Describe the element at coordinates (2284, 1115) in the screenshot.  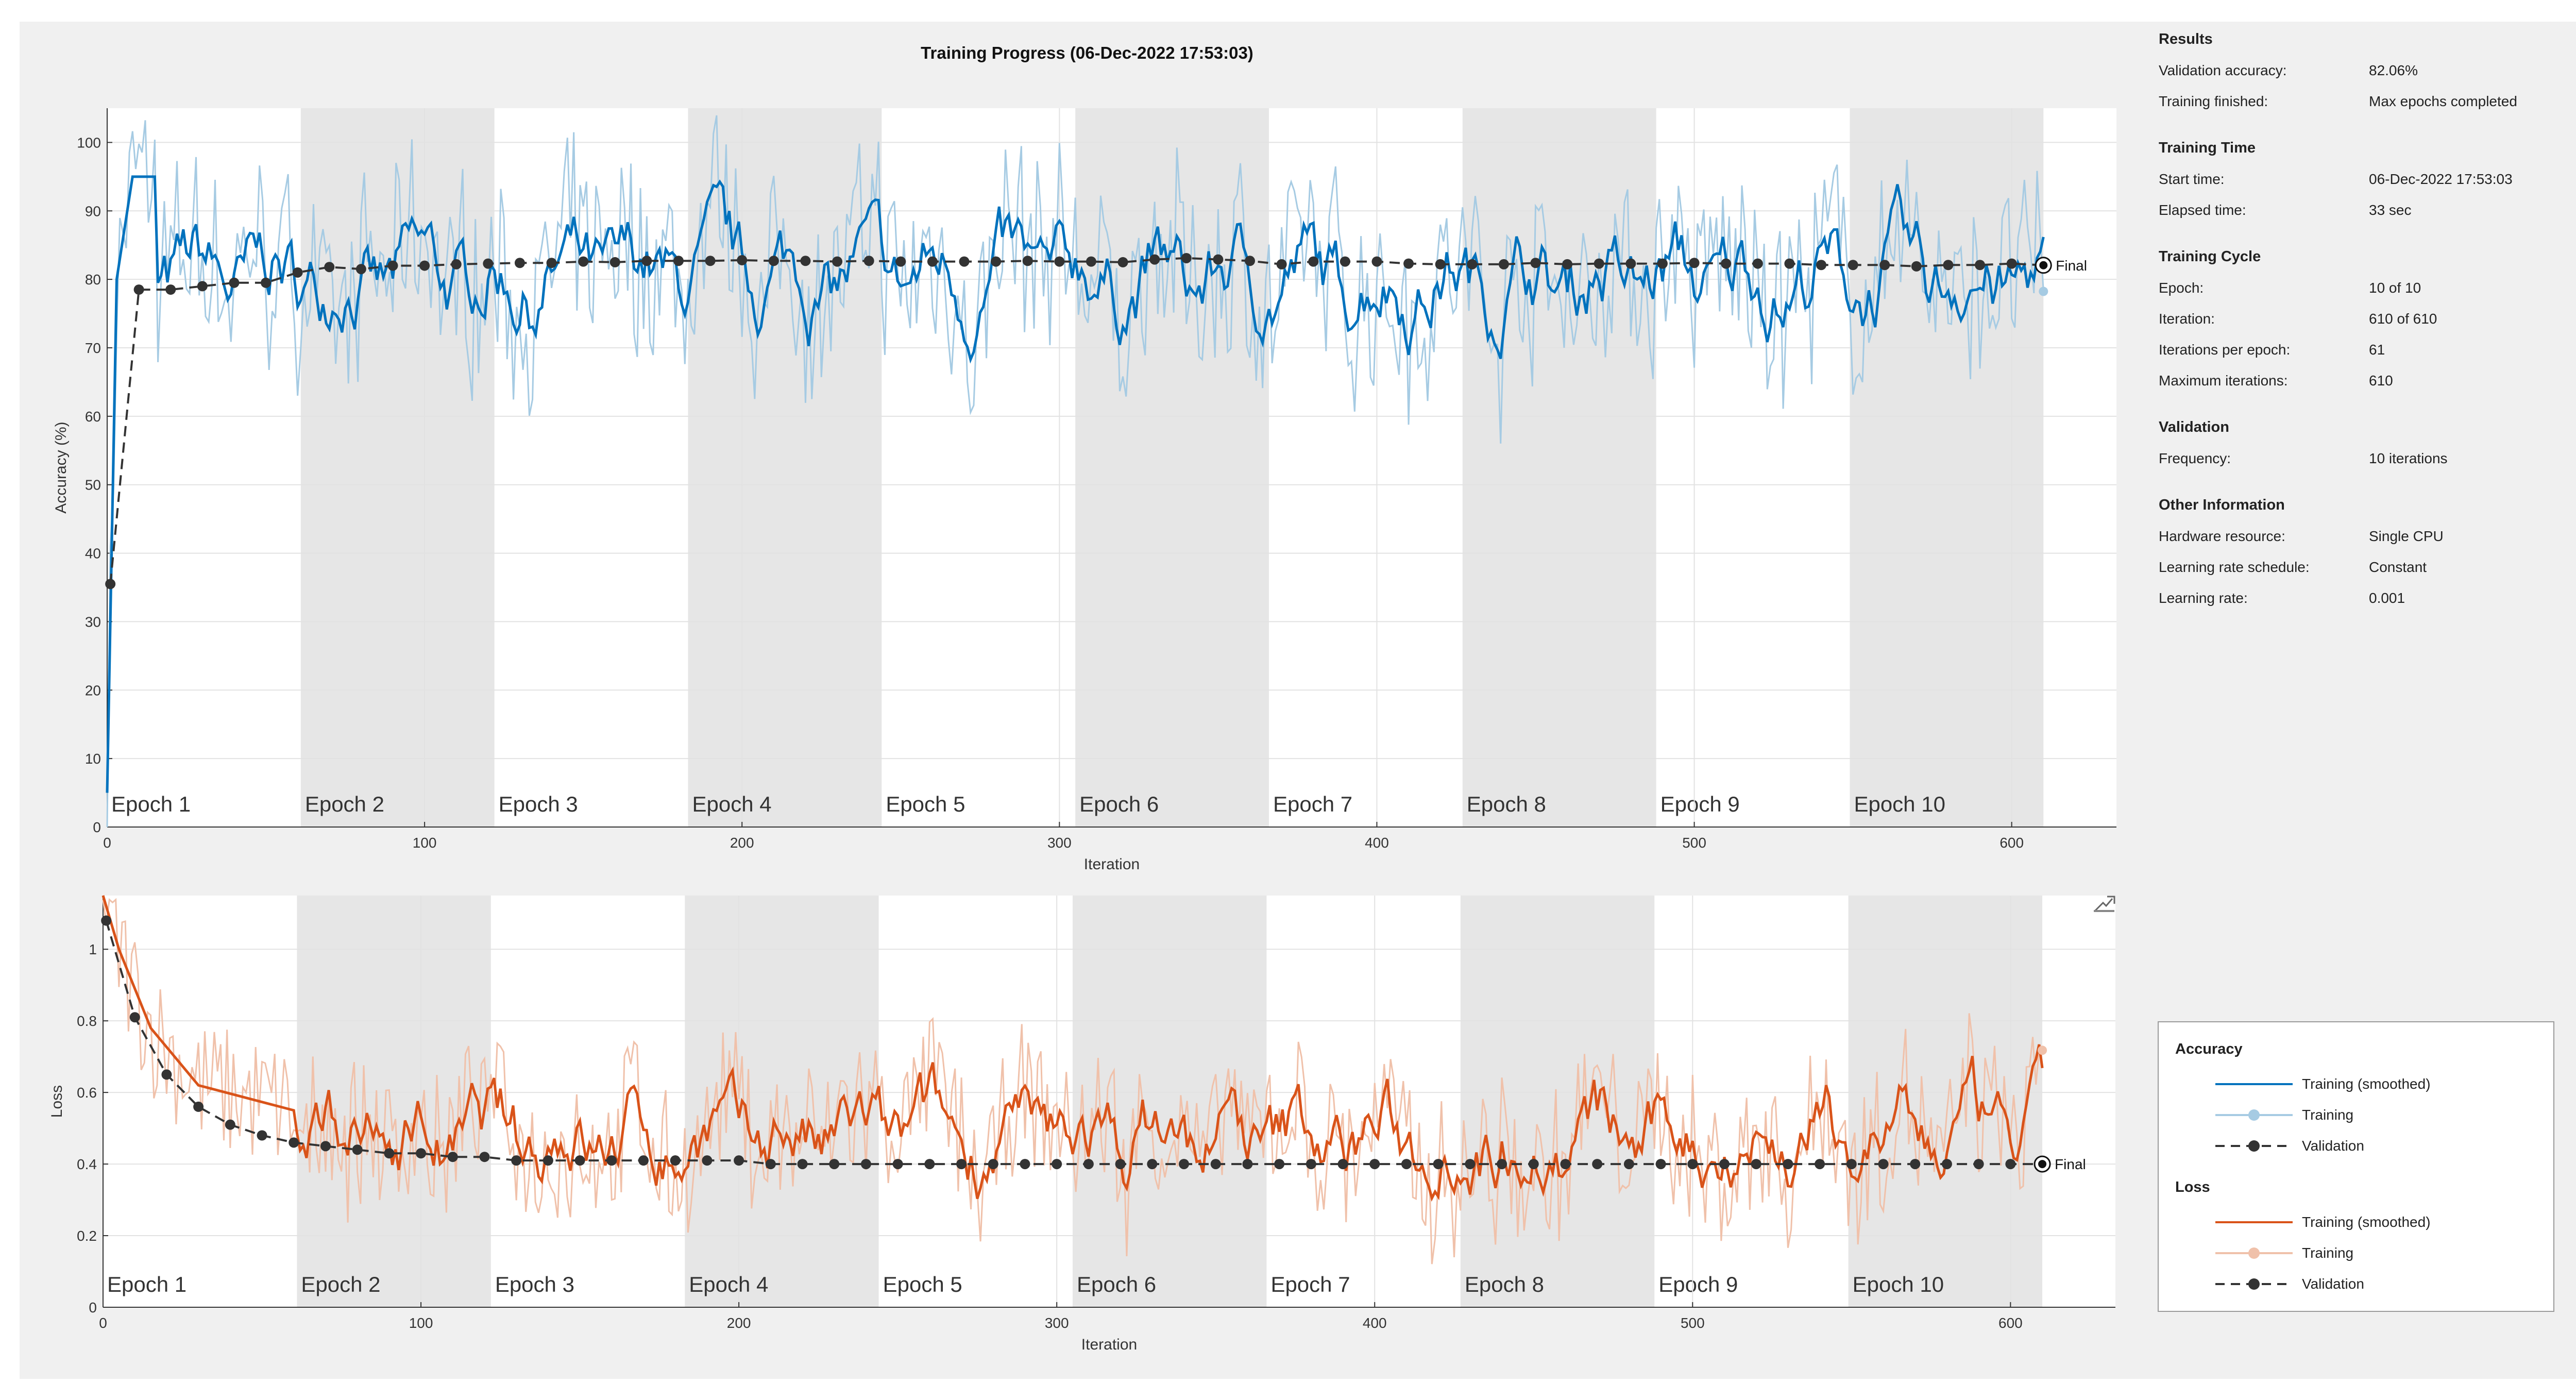
I see `legend-acc-training: Training` at that location.